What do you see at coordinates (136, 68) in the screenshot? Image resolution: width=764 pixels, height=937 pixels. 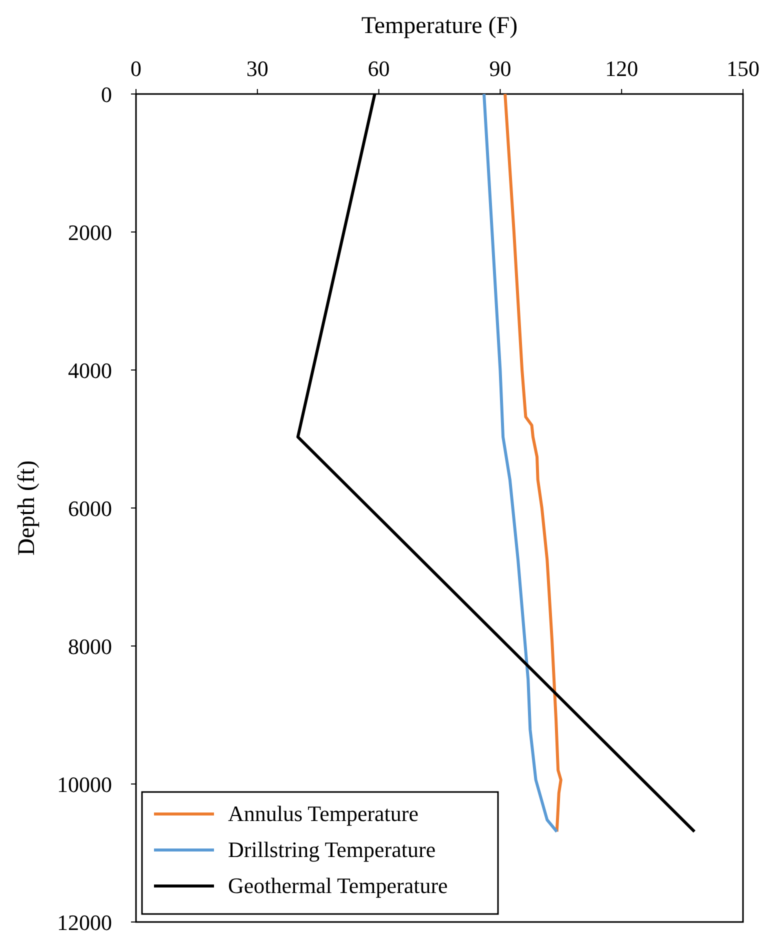 I see `x-tick-label: 0` at bounding box center [136, 68].